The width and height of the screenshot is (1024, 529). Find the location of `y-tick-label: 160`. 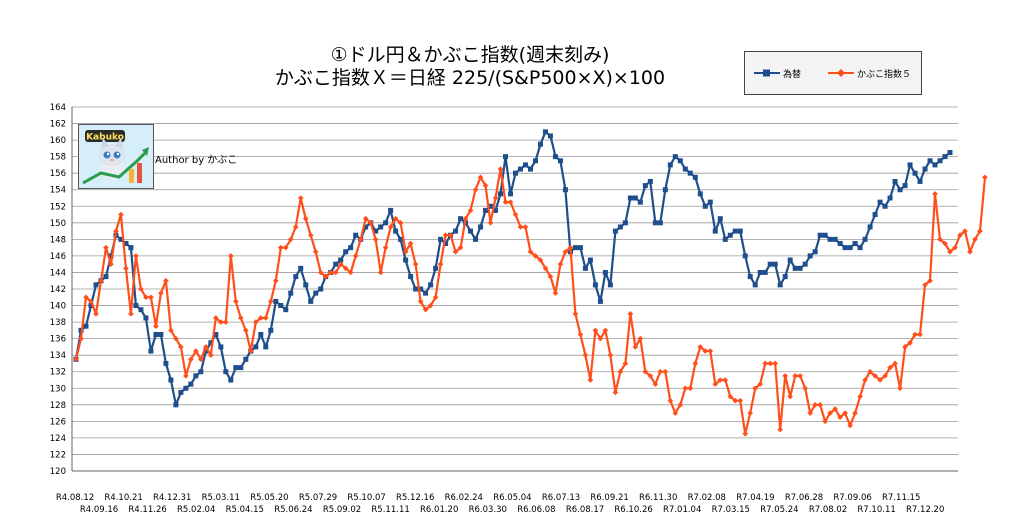

y-tick-label: 160 is located at coordinates (58, 141).